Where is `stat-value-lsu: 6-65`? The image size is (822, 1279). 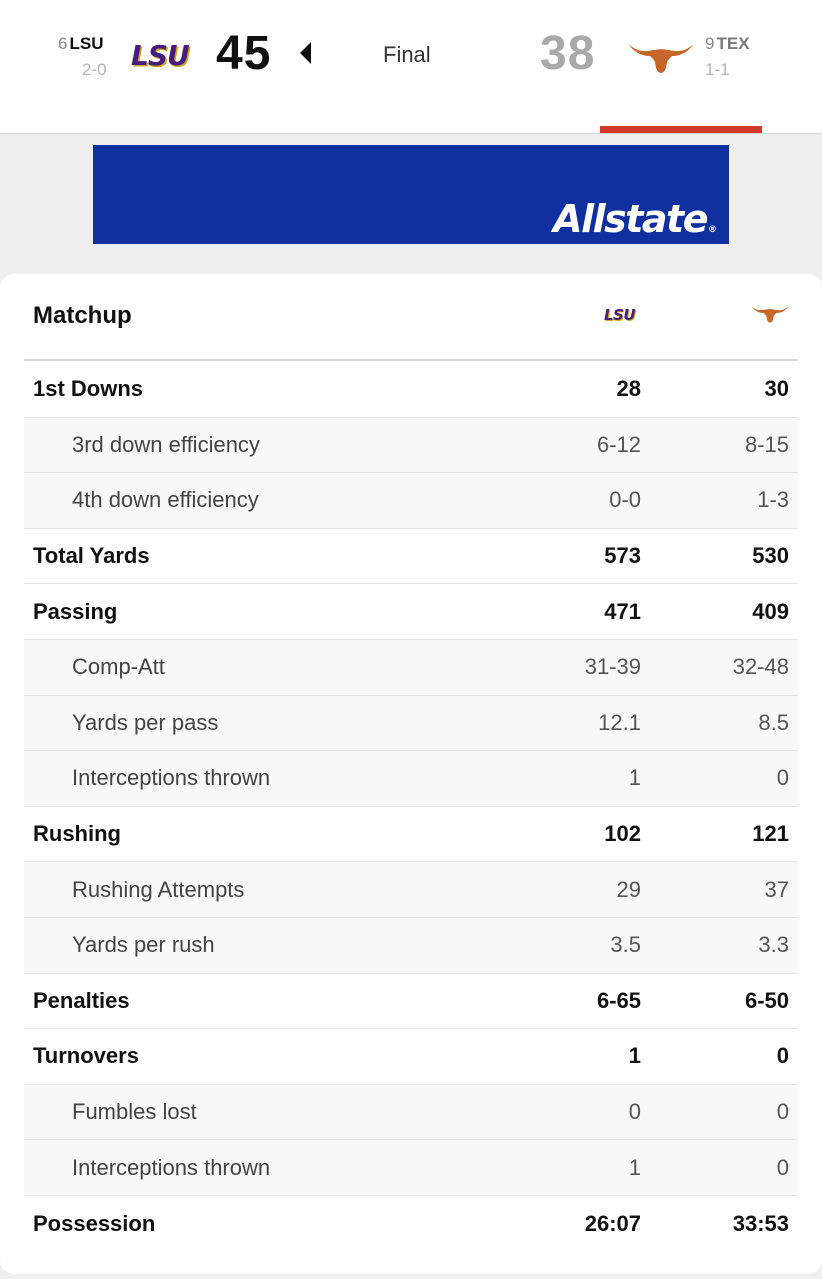
stat-value-lsu: 6-65 is located at coordinates (618, 1000).